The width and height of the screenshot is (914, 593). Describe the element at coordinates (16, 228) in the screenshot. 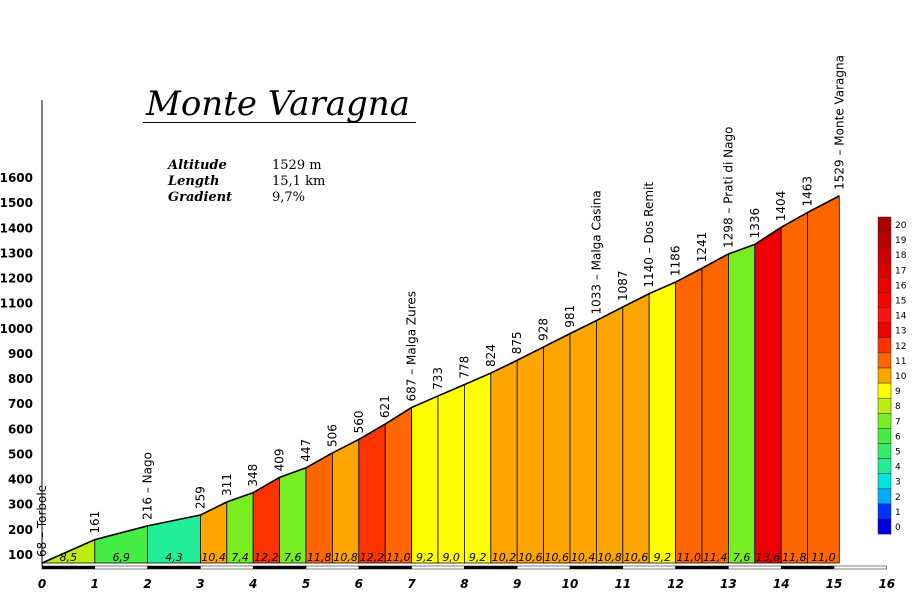

I see `y-tick-label: 1400` at that location.